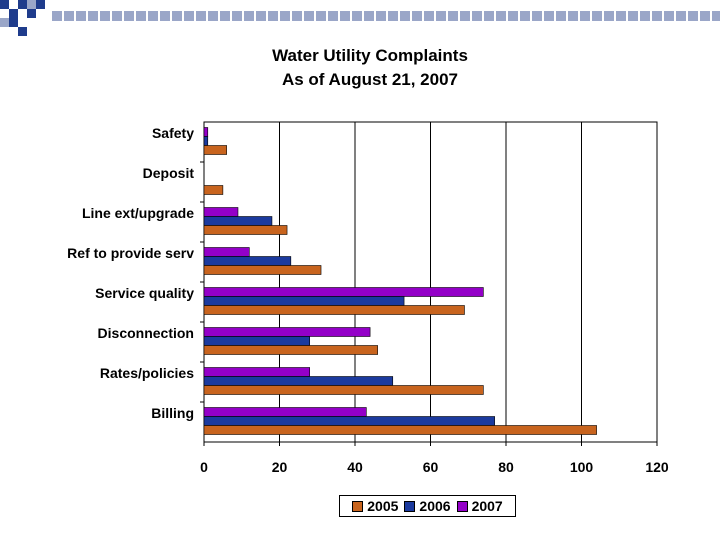  I want to click on y-category-label: Deposit, so click(169, 173).